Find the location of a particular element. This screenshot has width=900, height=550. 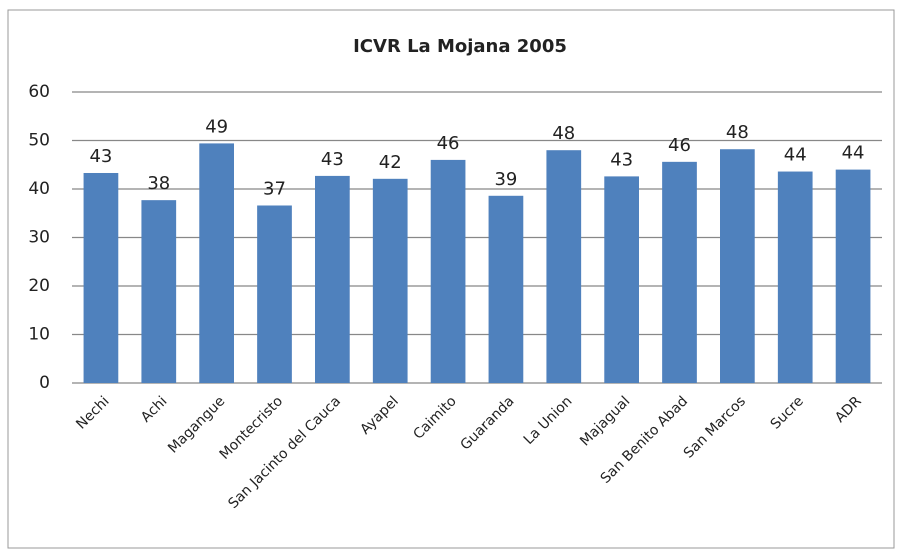

y-tick-label: 10 is located at coordinates (39, 335).